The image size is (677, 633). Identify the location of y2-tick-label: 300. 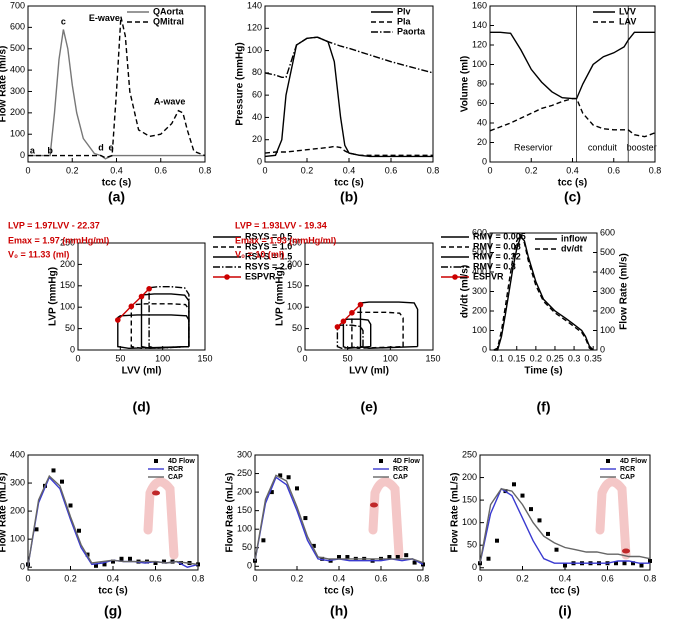
(607, 291).